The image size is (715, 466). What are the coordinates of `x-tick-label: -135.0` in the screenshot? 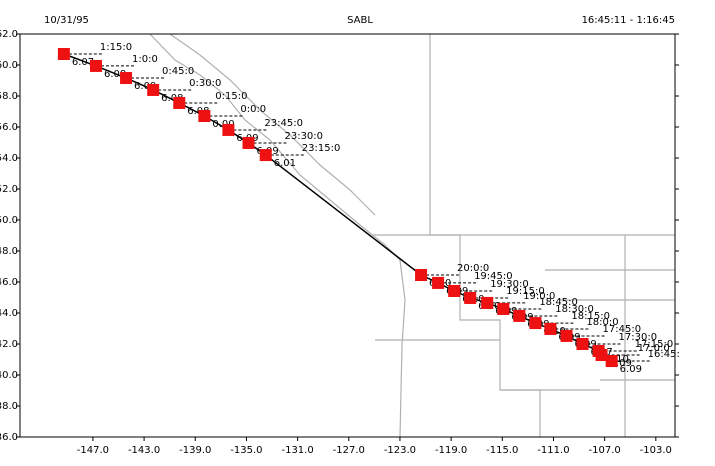 It's located at (246, 450).